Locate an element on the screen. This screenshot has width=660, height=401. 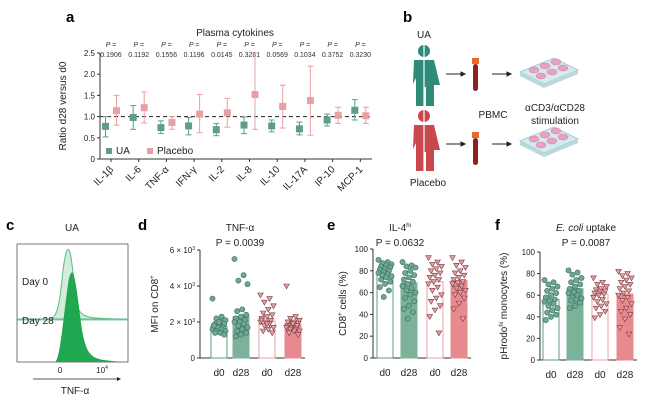
chart-title: E. coli uptake is located at coordinates (586, 228).